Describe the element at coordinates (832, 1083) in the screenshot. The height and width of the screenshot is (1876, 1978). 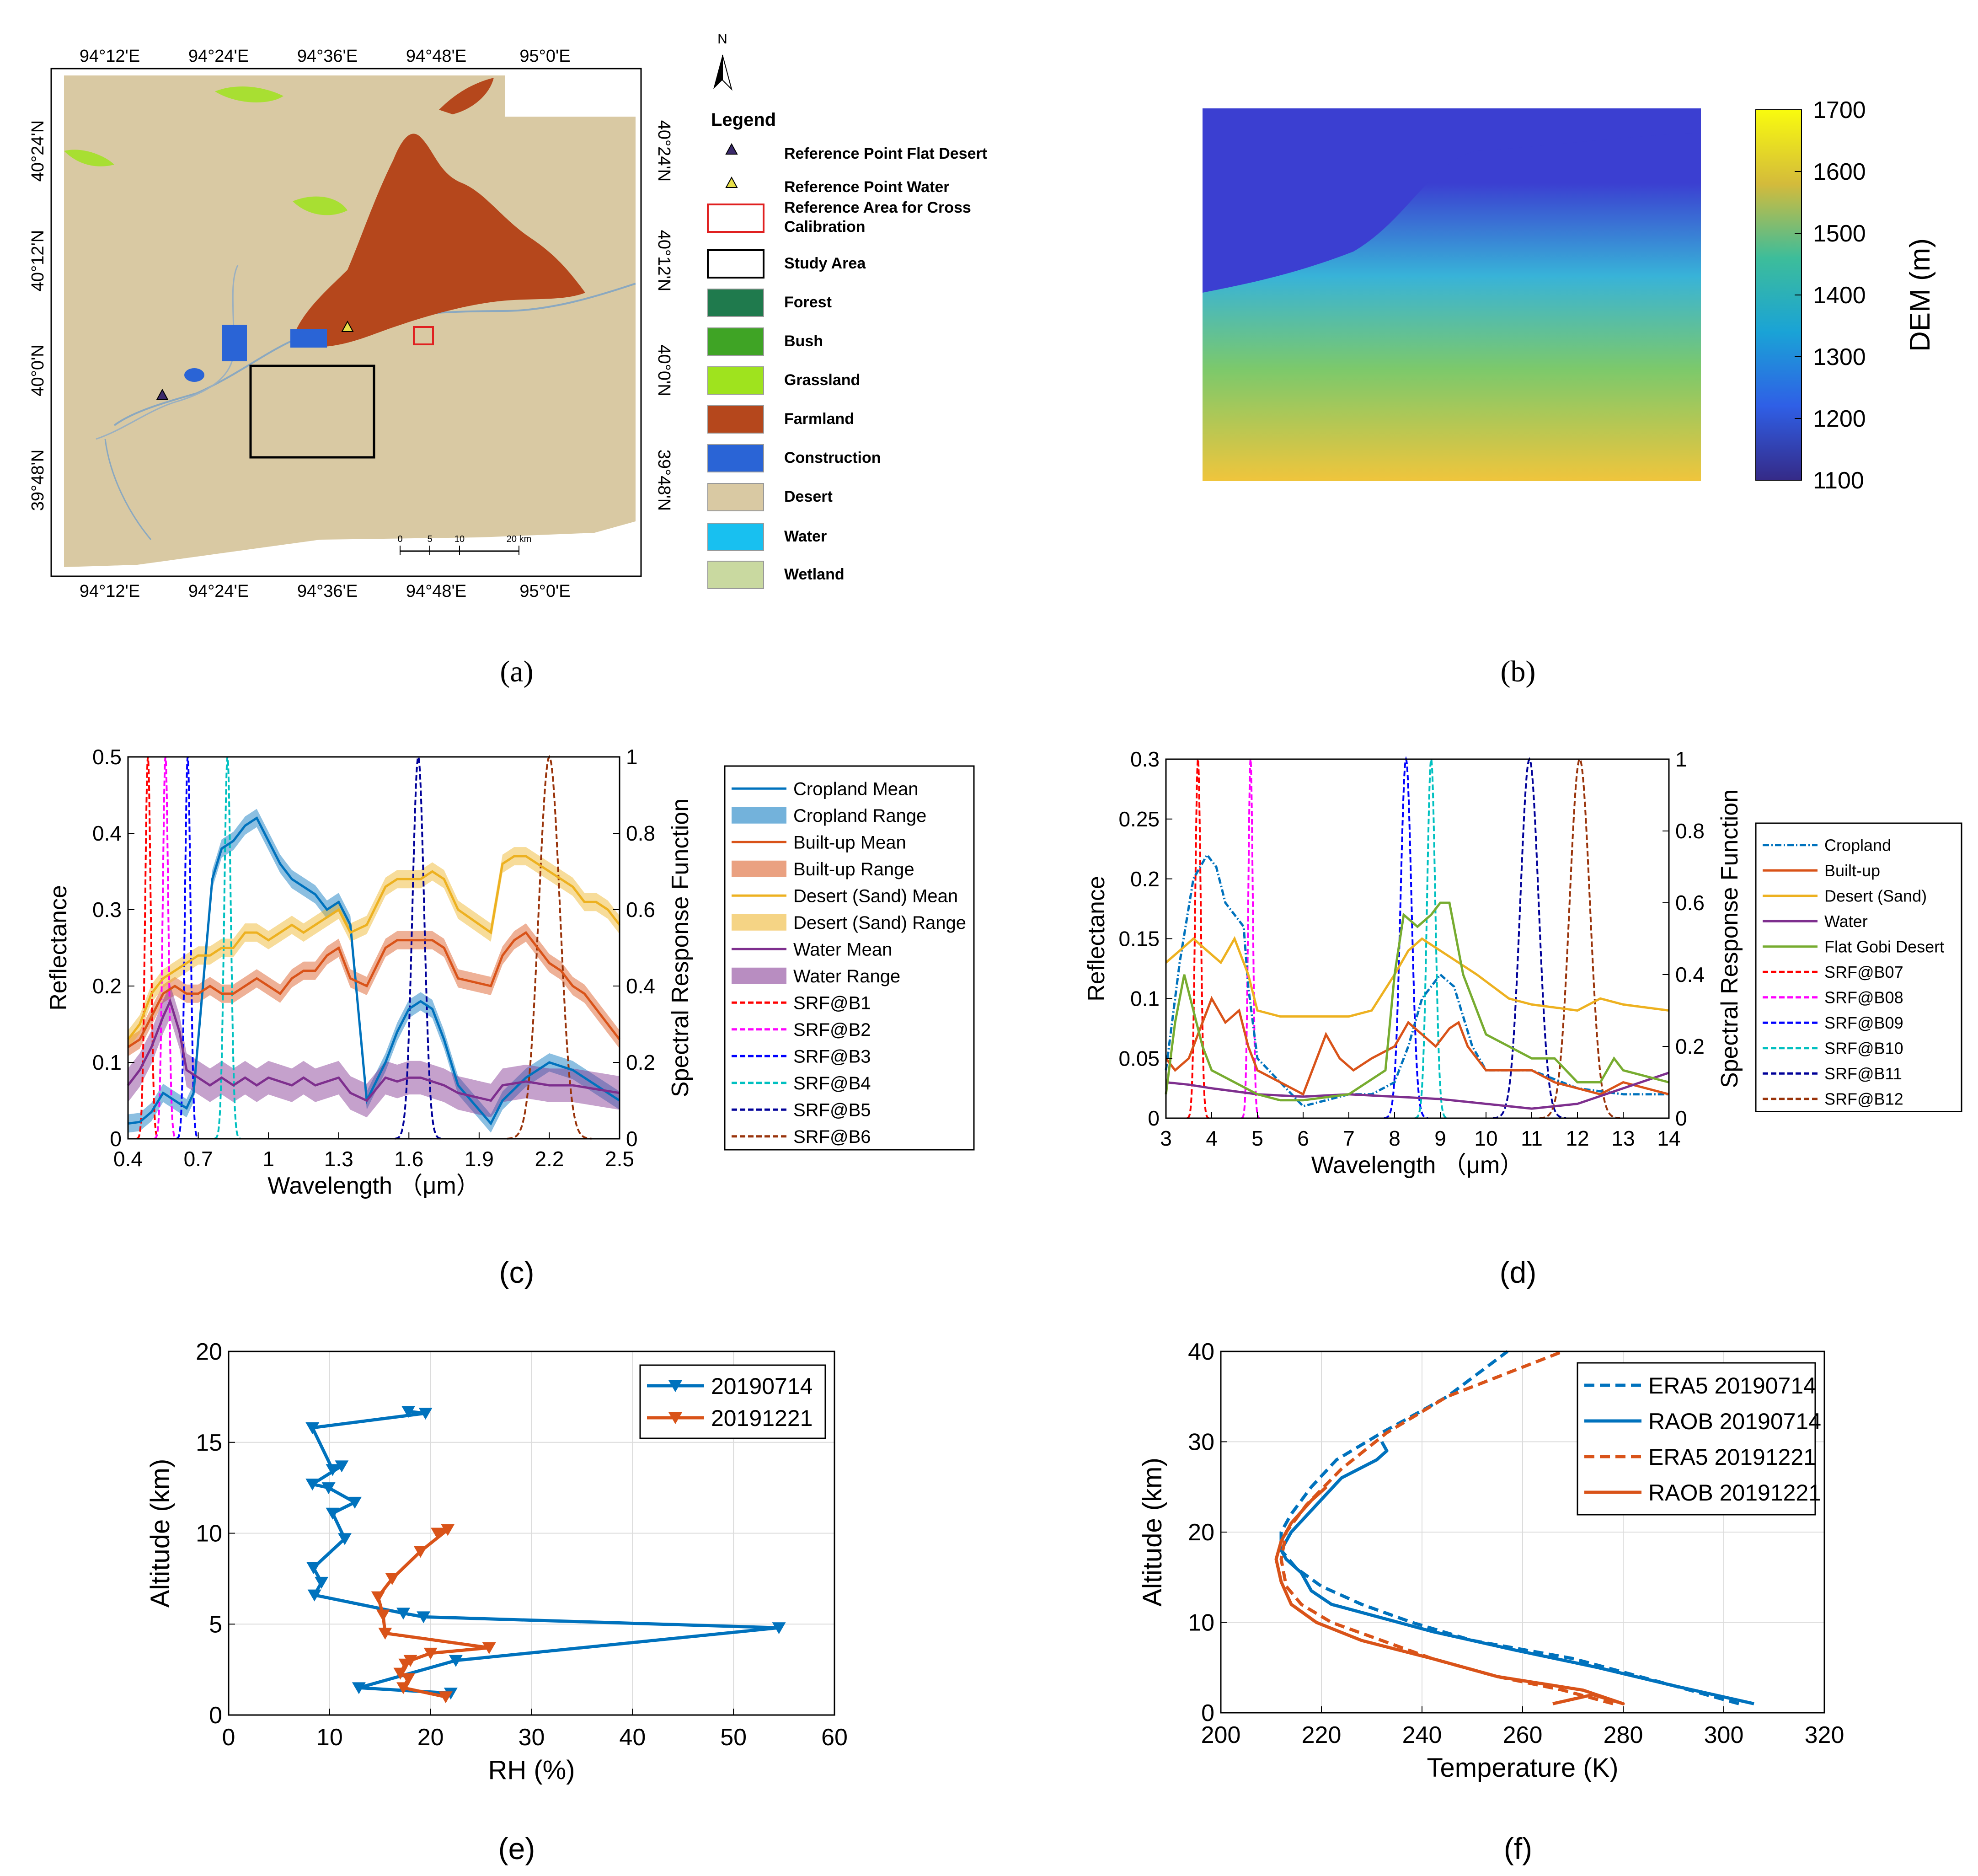
I see `legend-label: SRF@B4` at that location.